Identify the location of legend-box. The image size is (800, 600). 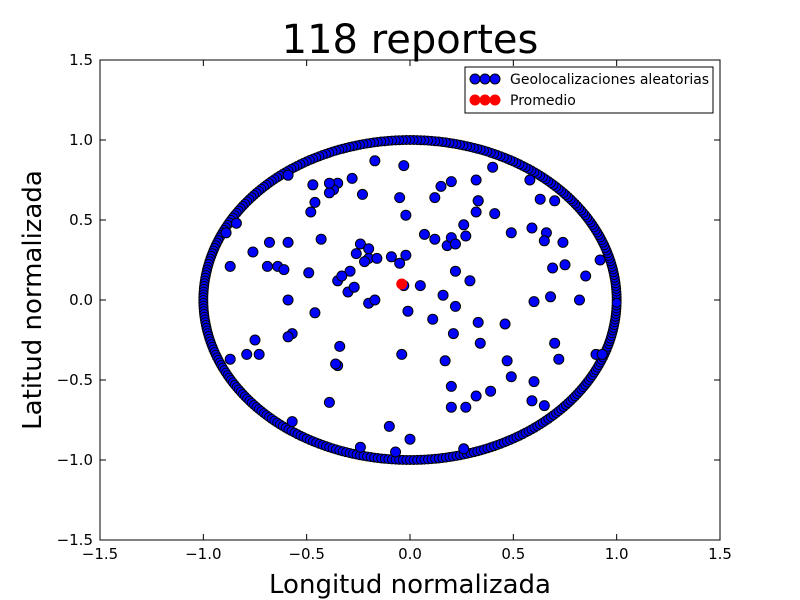
(589, 90).